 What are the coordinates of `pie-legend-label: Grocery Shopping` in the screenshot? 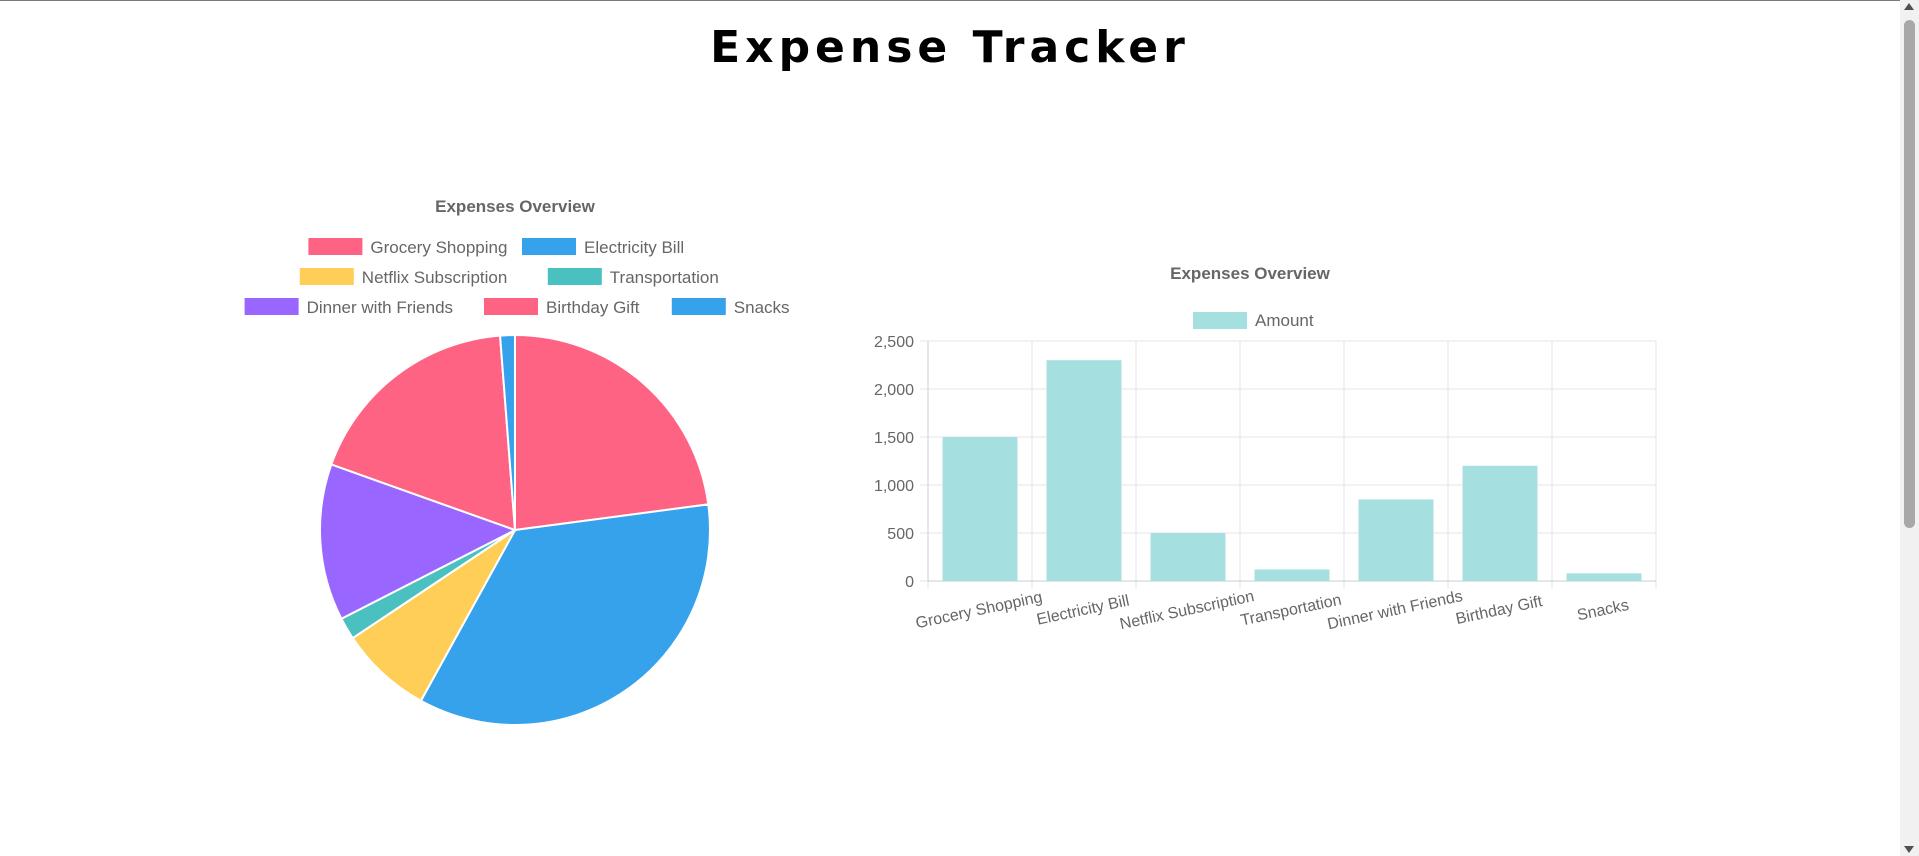 It's located at (438, 247).